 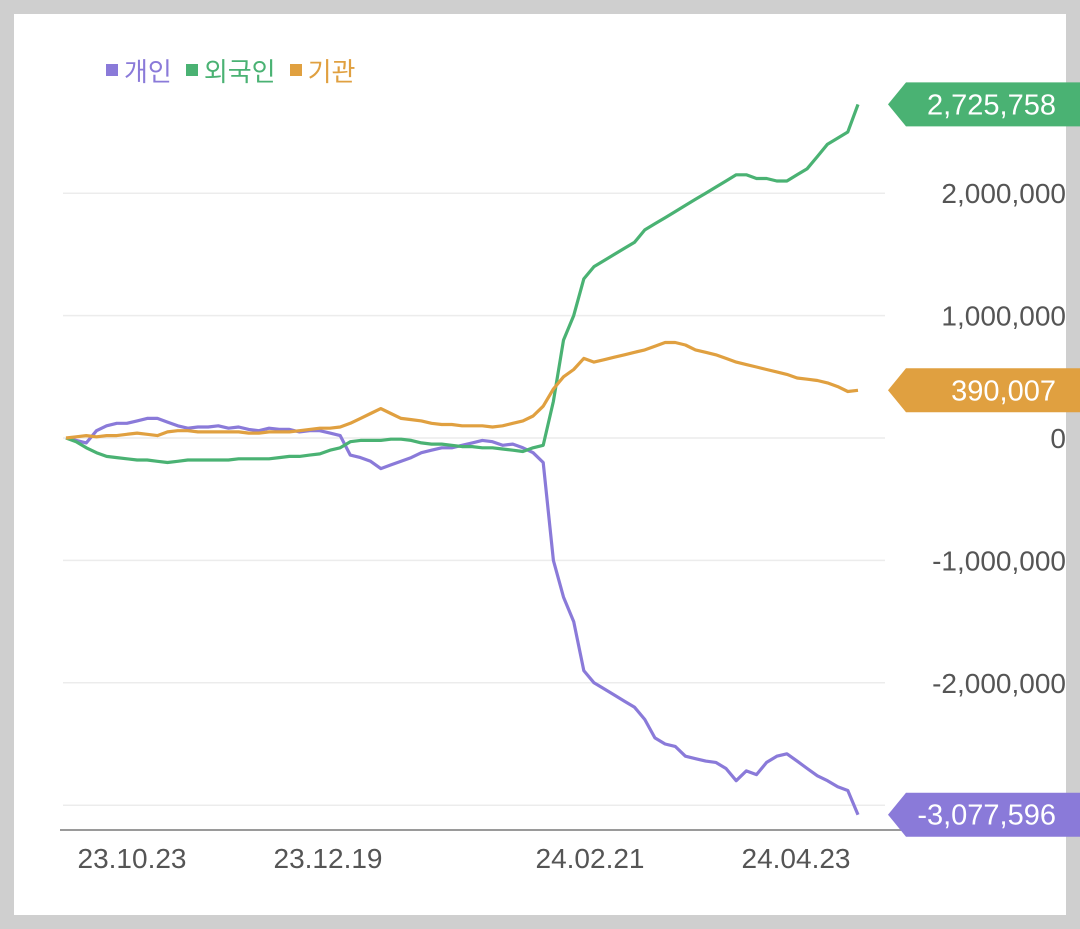 I want to click on last-value-label-0: -3,077,596, so click(x=986, y=816).